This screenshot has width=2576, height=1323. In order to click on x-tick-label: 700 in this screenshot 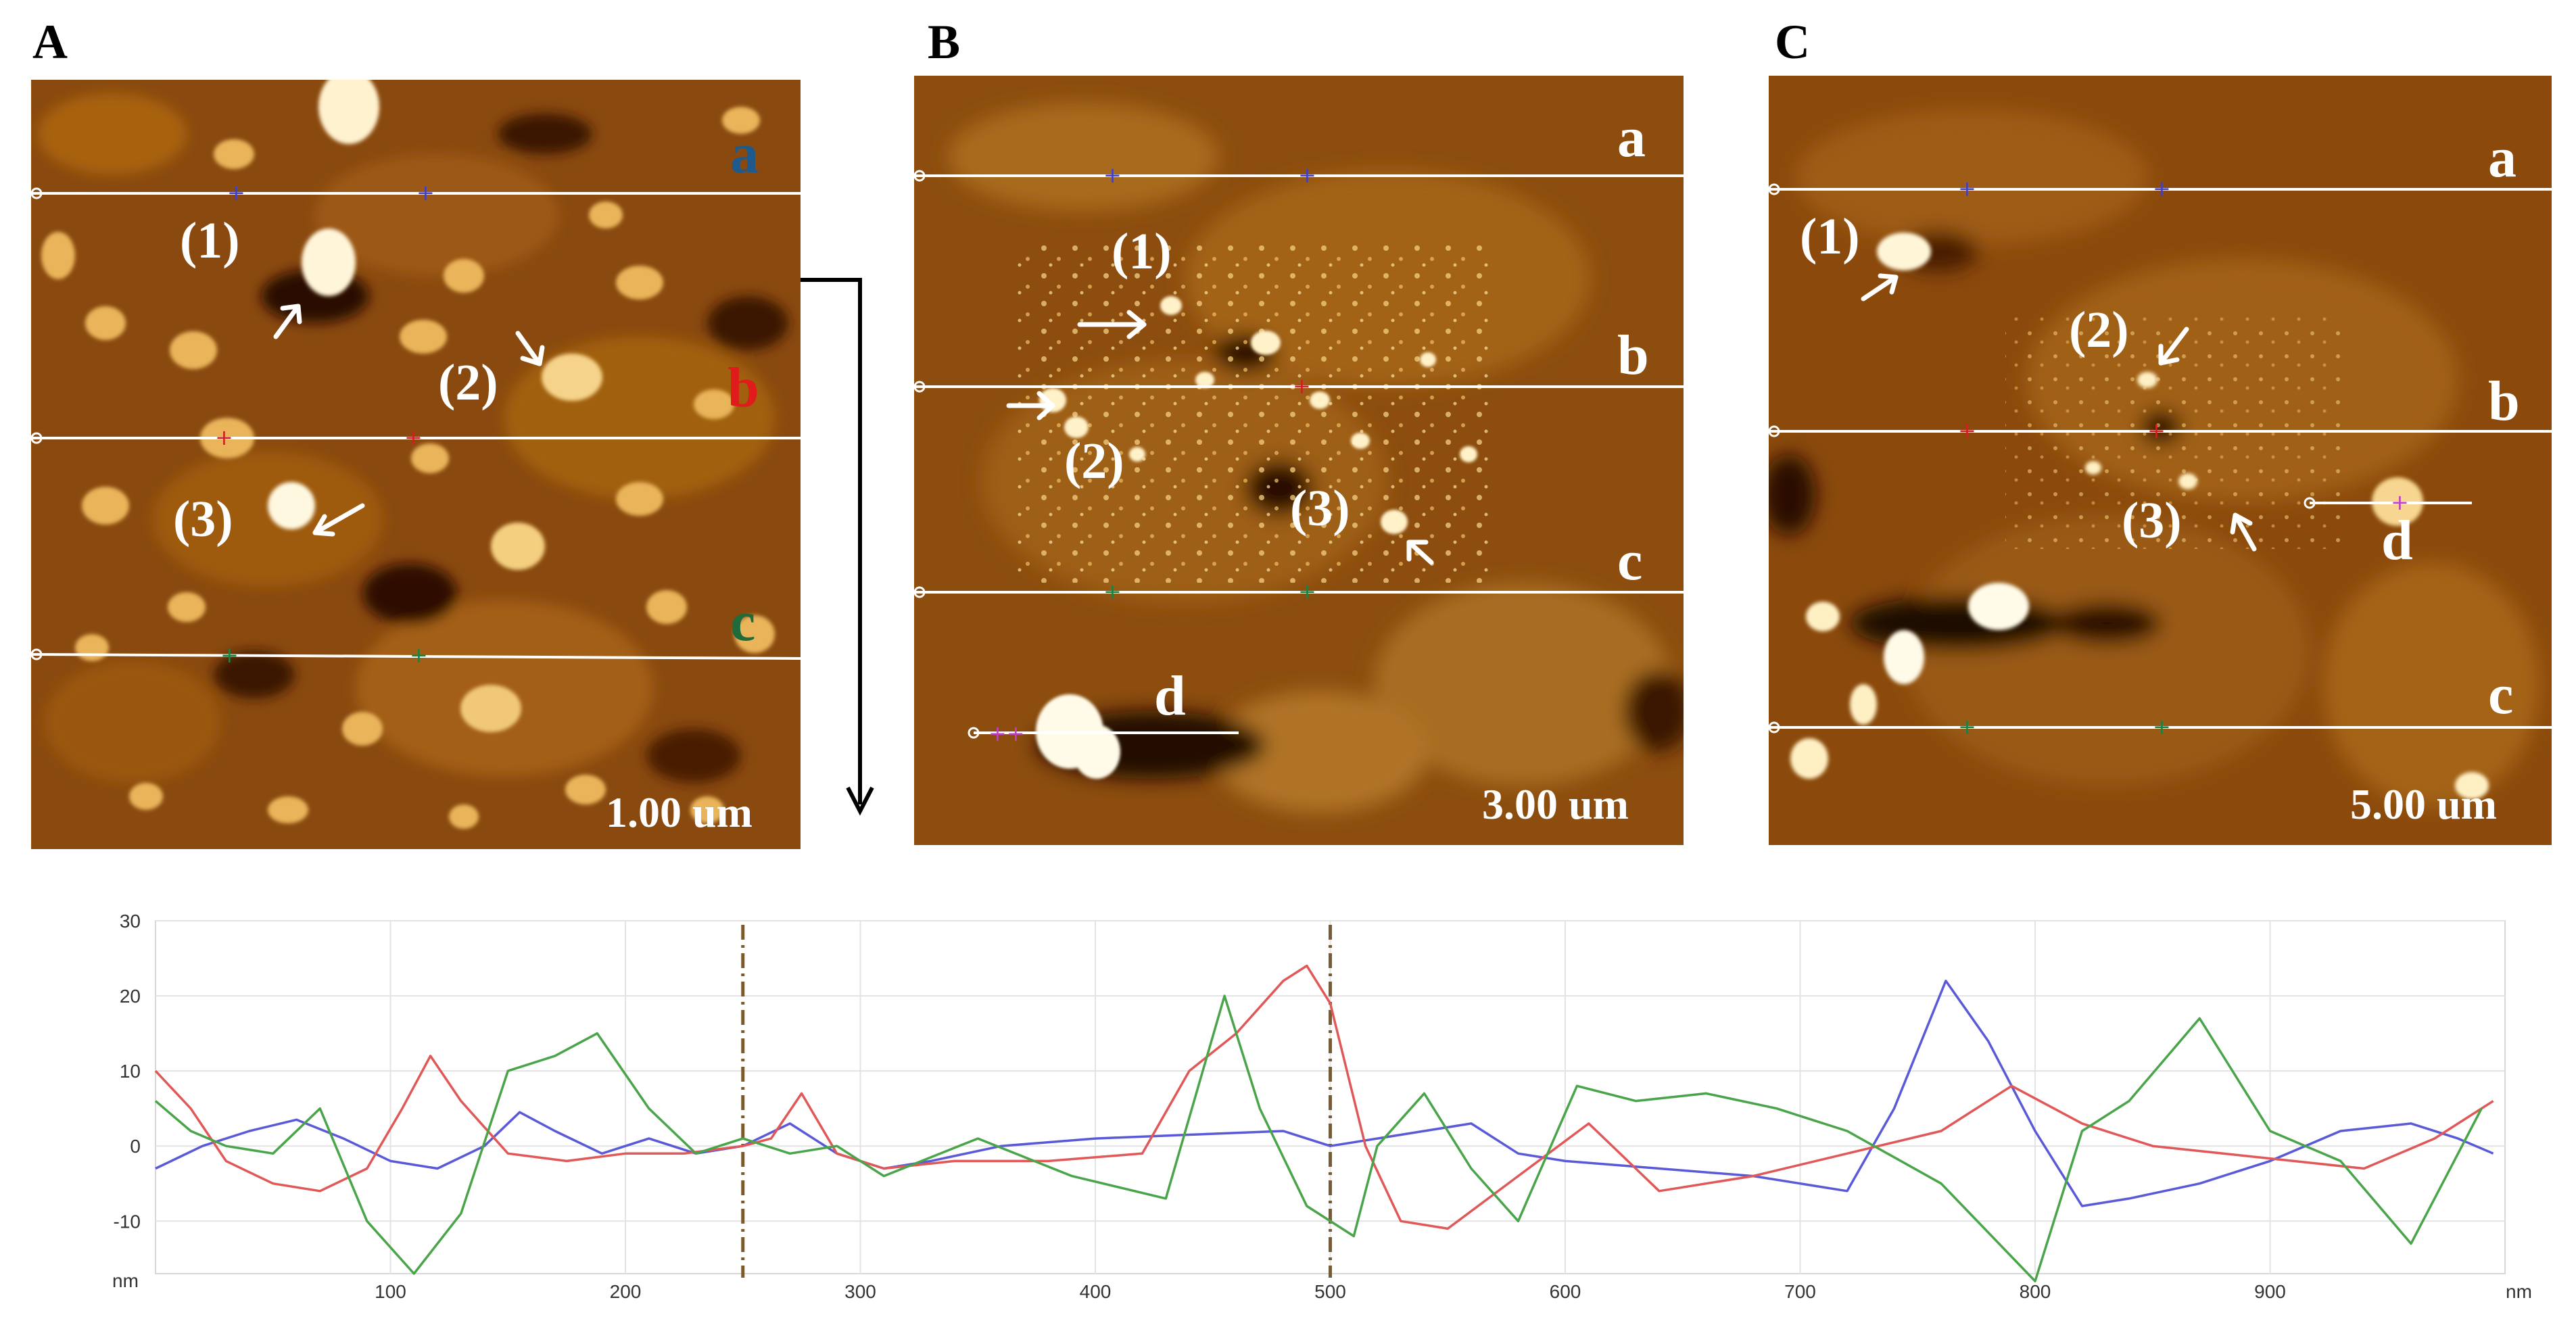, I will do `click(1800, 1291)`.